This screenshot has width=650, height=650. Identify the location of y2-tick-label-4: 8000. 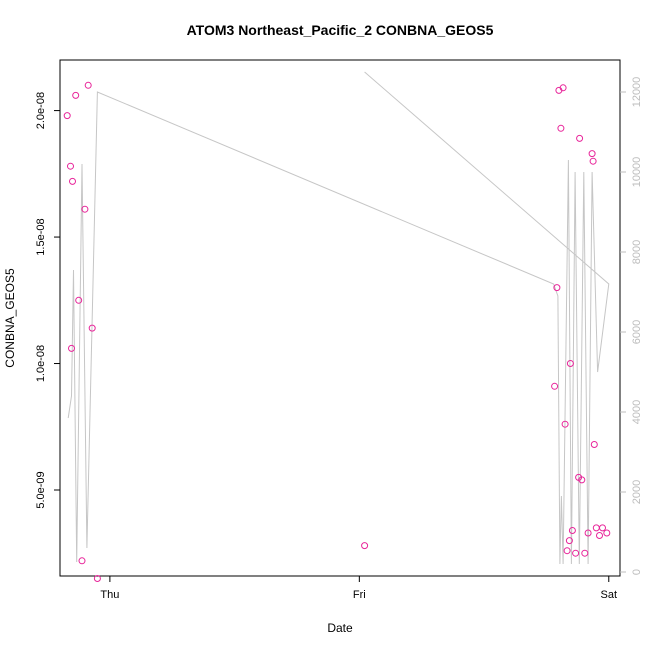
(637, 252).